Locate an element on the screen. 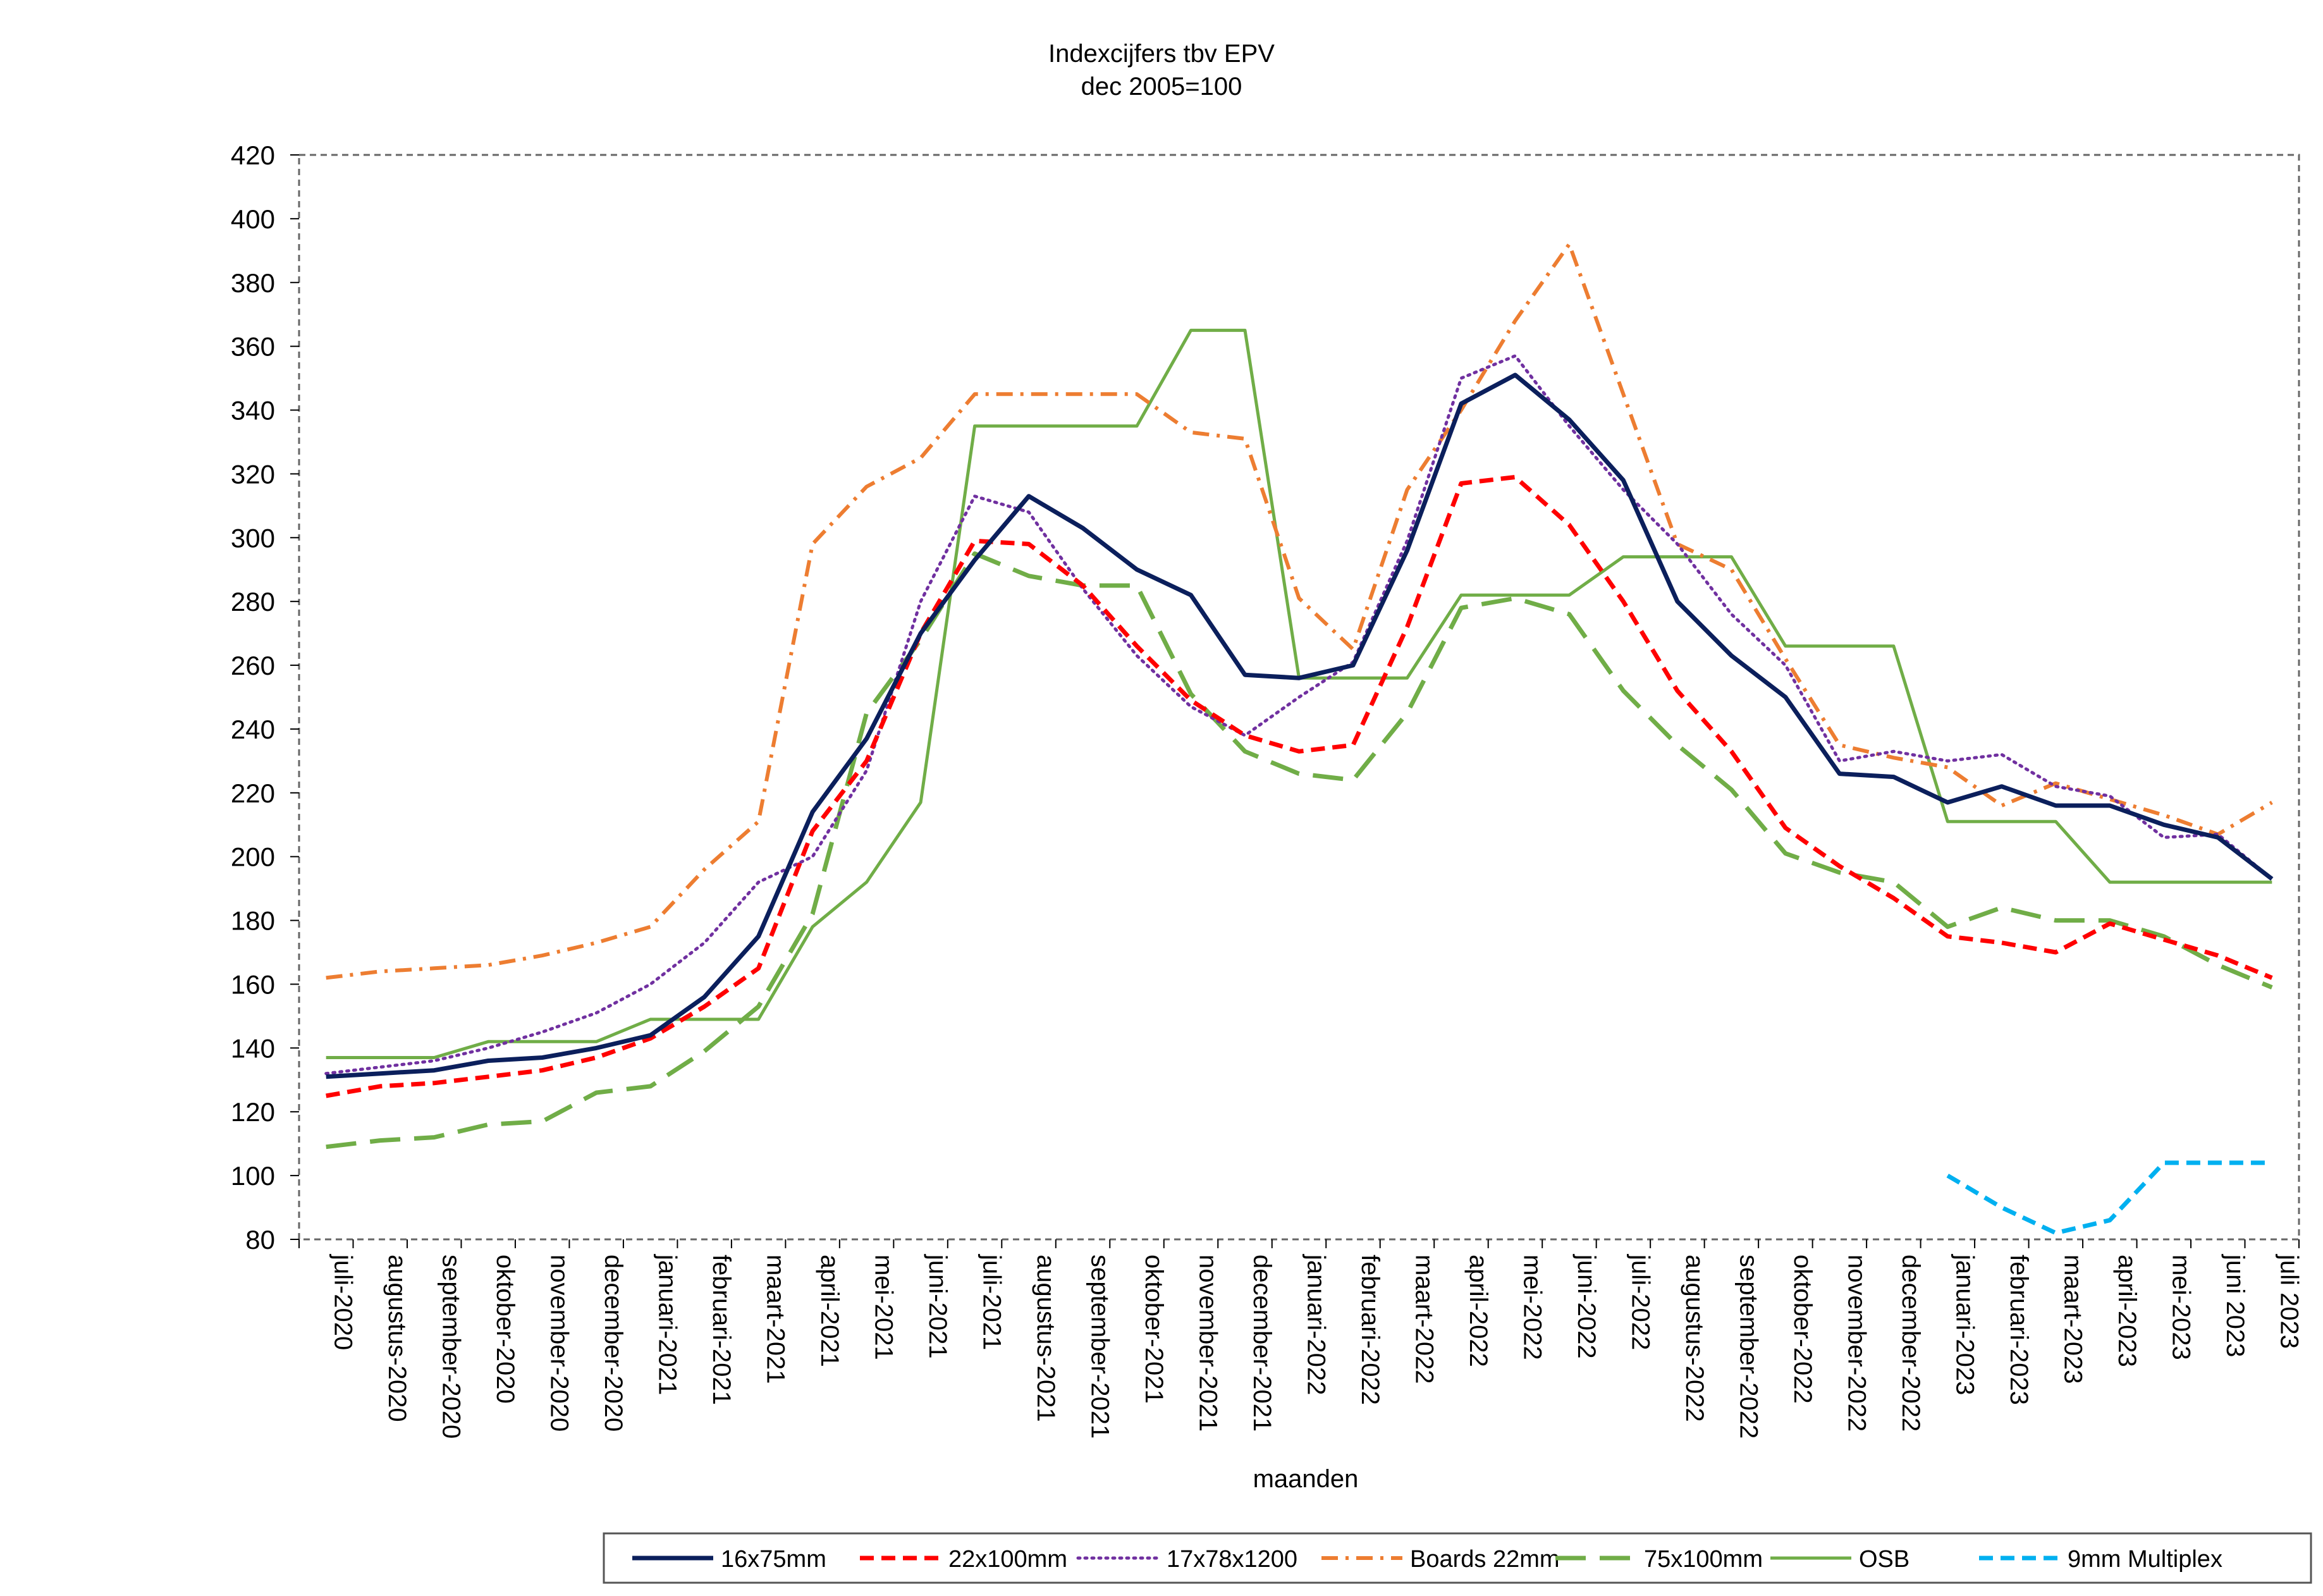 This screenshot has height=1596, width=2323. chart-title: Indexcijfers tbv EPV is located at coordinates (1161, 54).